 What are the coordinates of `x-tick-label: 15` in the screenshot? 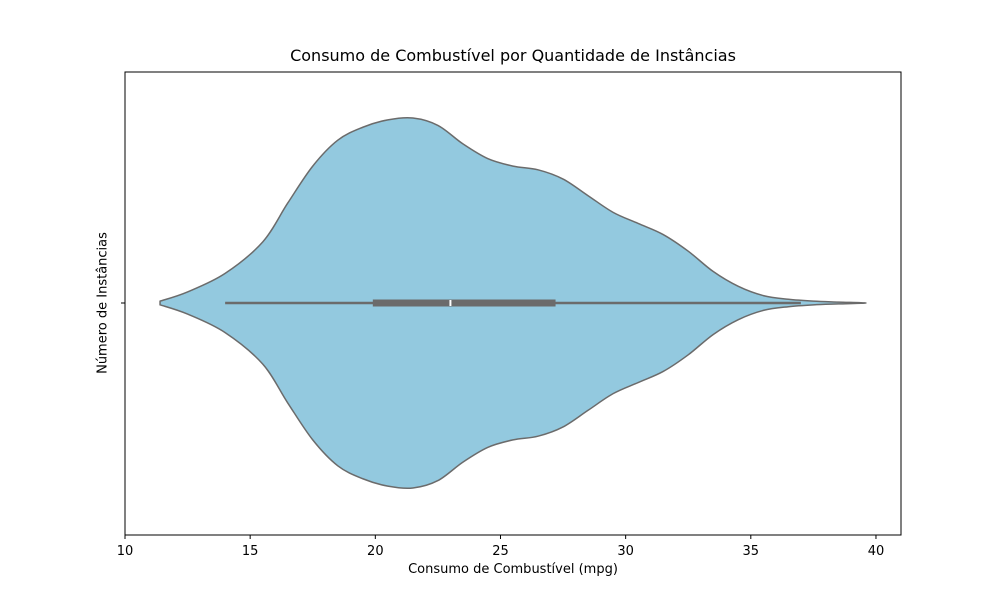 It's located at (250, 551).